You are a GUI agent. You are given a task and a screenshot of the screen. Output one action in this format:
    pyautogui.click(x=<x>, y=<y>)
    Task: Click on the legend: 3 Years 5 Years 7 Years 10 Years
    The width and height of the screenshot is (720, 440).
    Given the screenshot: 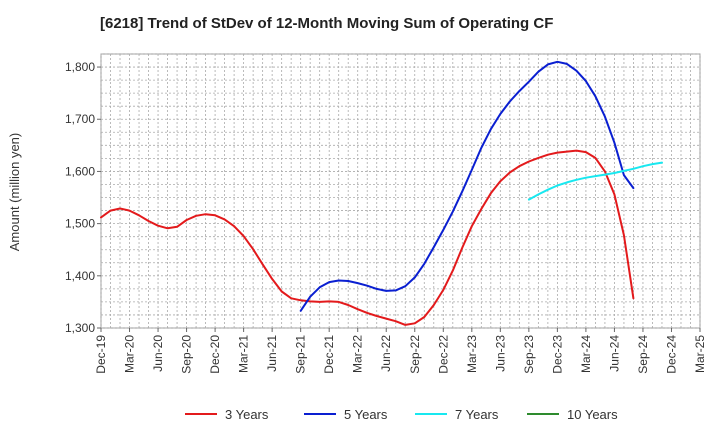 What is the action you would take?
    pyautogui.click(x=401, y=414)
    